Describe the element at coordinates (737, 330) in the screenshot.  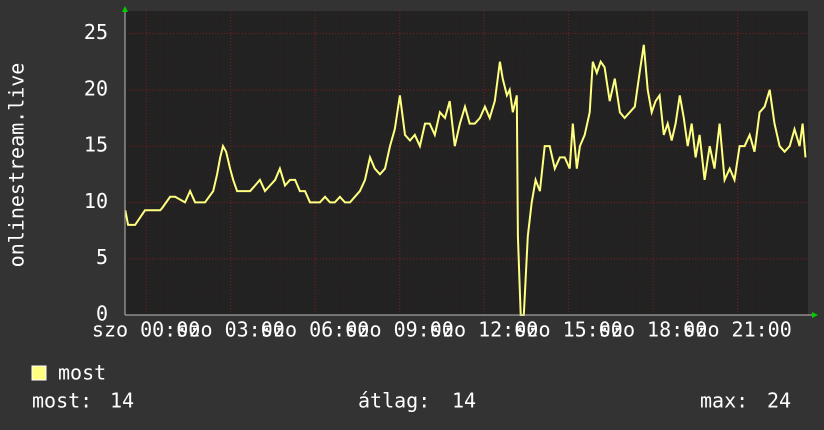
I see `x-tick-label: szo 21:00` at that location.